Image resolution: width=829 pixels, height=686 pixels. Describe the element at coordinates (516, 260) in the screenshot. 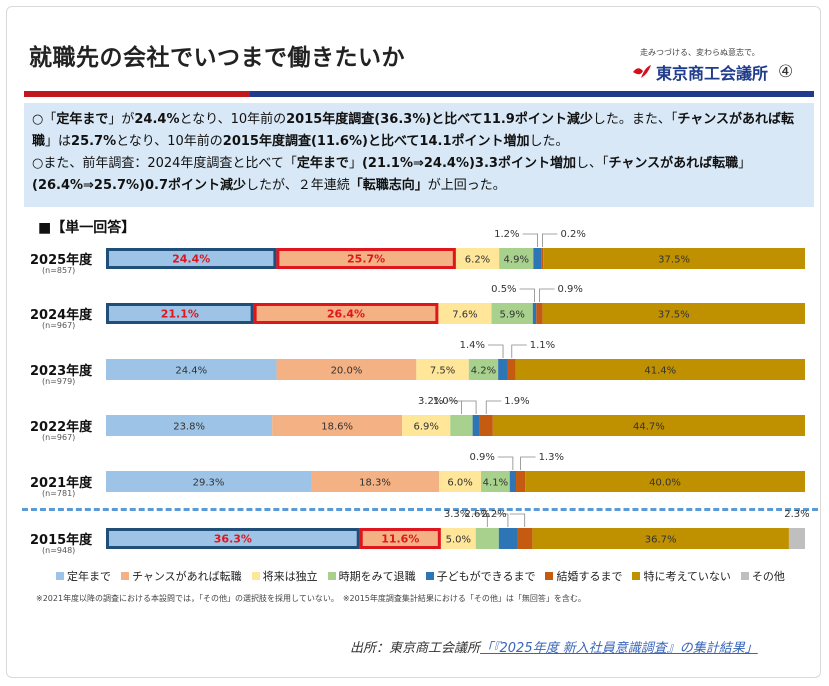

I see `data-label: 4.9%` at that location.